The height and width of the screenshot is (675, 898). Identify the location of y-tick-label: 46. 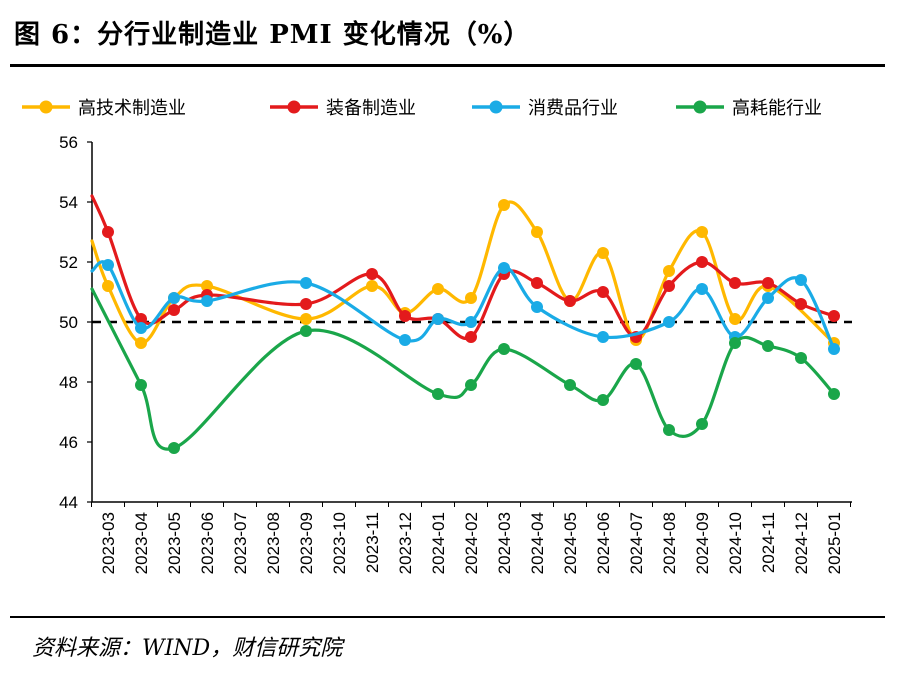
(68, 442).